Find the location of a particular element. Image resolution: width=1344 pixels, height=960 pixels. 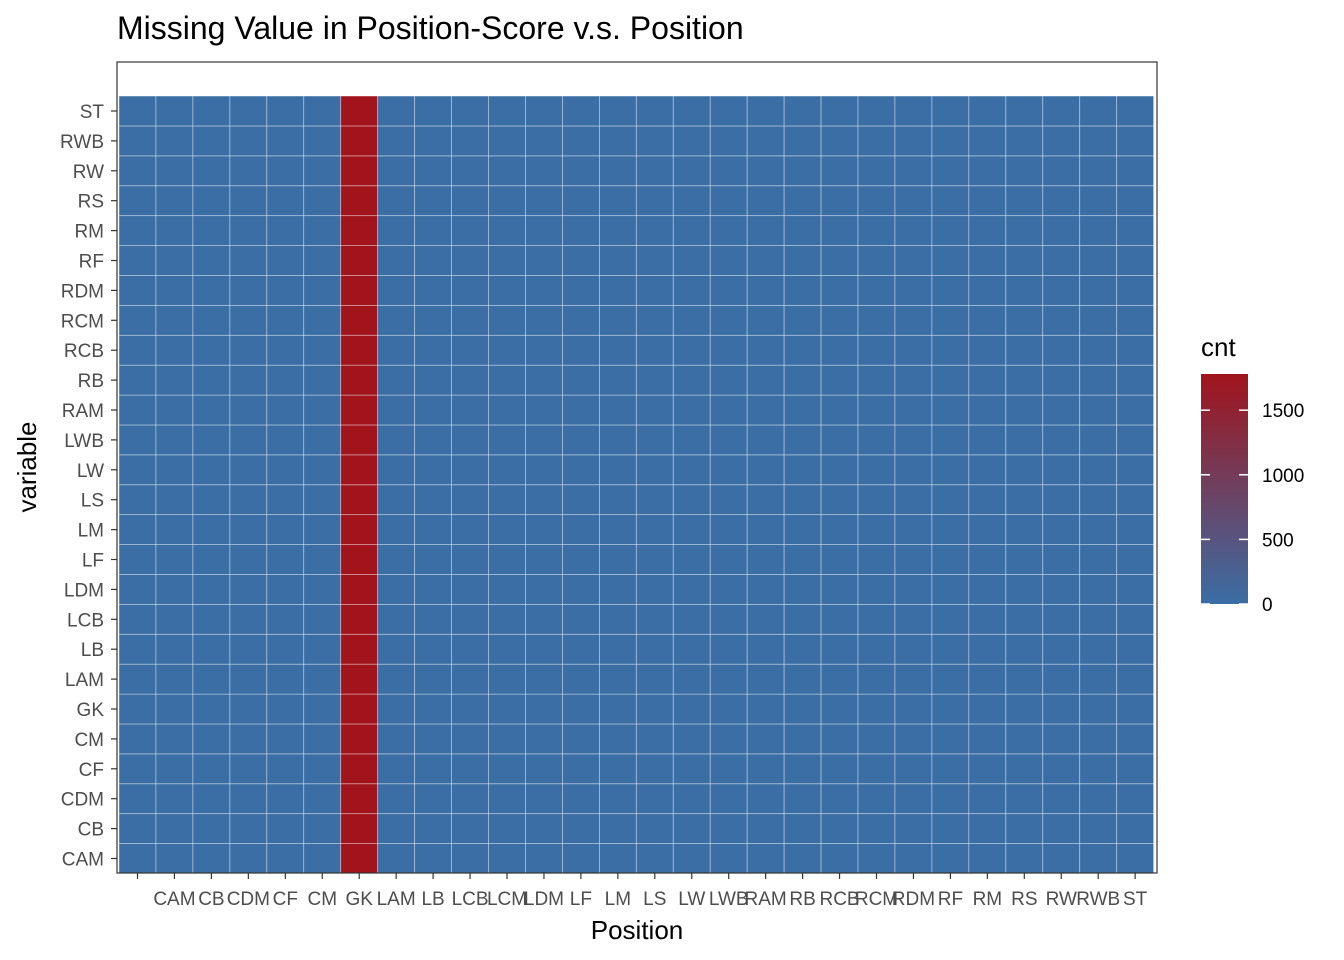

y-tick-label: LW is located at coordinates (90, 471).